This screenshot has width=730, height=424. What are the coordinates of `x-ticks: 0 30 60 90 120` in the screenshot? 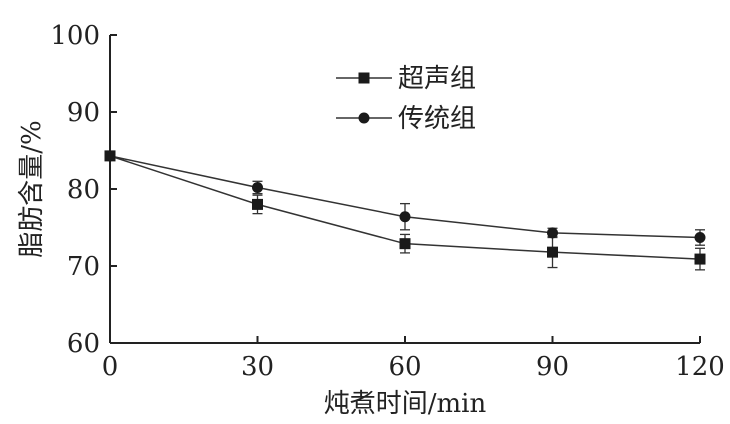 It's located at (413, 359).